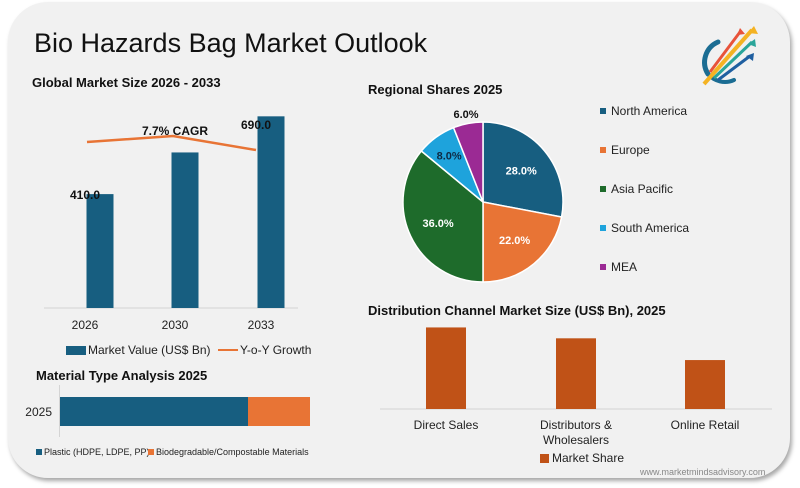 This screenshot has width=800, height=488. Describe the element at coordinates (752, 43) in the screenshot. I see `logo-arrowhead-teal` at that location.